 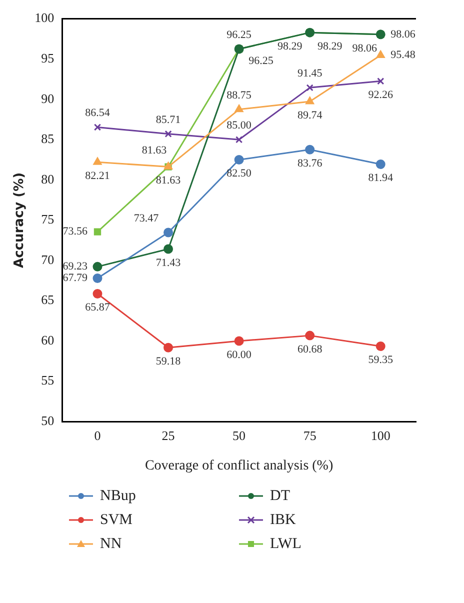 What do you see at coordinates (116, 520) in the screenshot?
I see `legend-label: SVM` at bounding box center [116, 520].